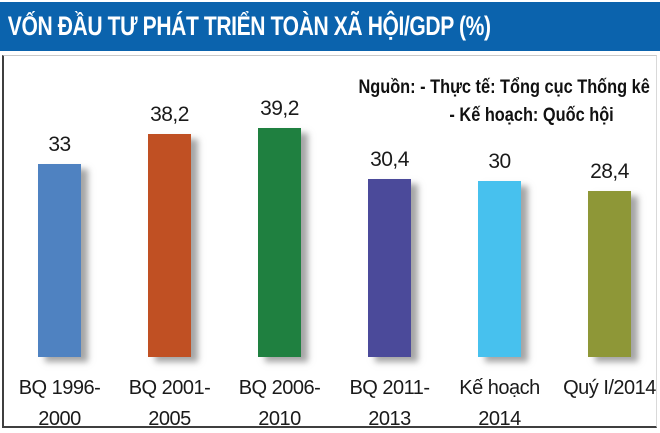 The height and width of the screenshot is (433, 660). Describe the element at coordinates (609, 171) in the screenshot. I see `bar-value-label-6: 28,4` at that location.